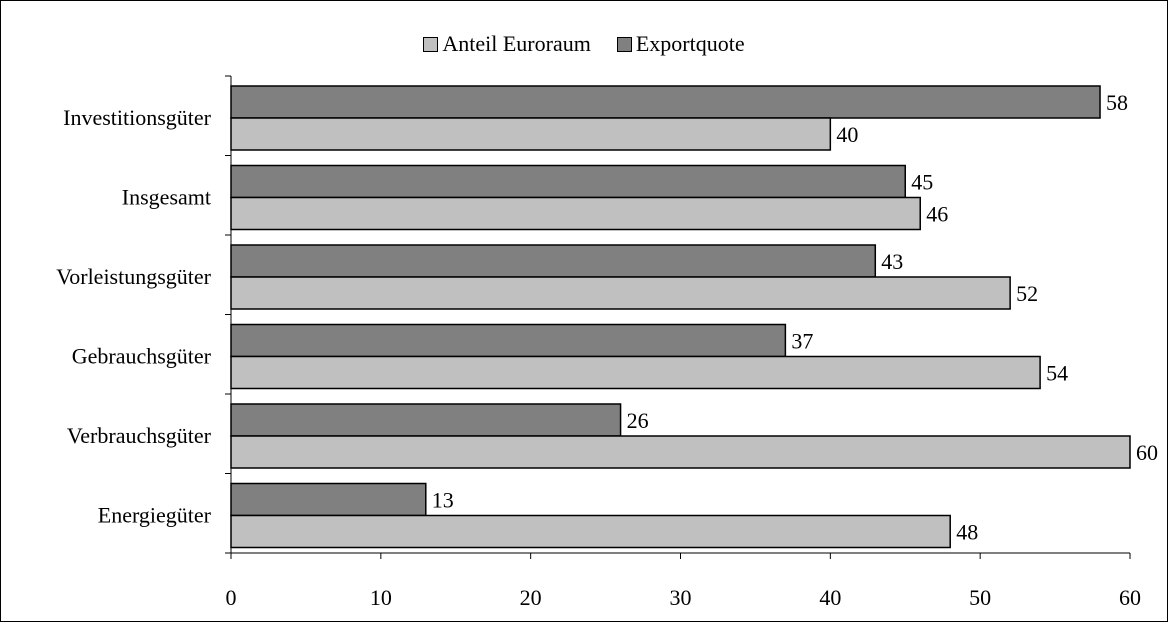 This screenshot has width=1168, height=622. Describe the element at coordinates (620, 293) in the screenshot. I see `bar-anteil-euroraum-vorleistungsgüter` at that location.